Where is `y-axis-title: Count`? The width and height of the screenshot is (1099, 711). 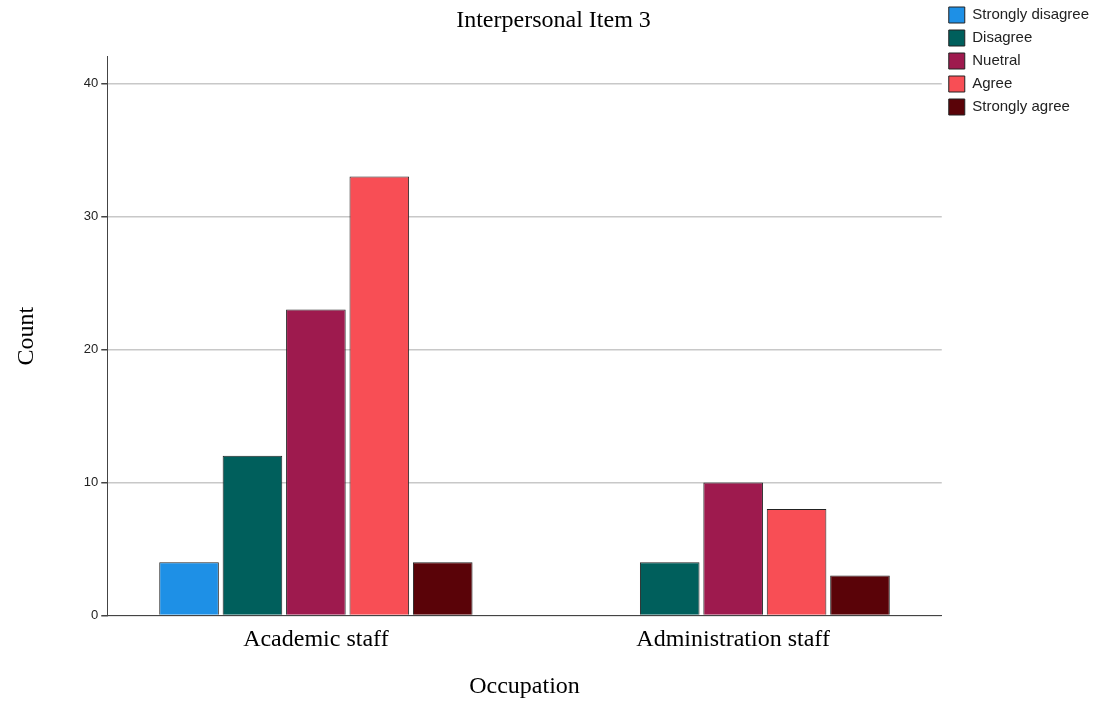 y-axis-title: Count is located at coordinates (24, 336).